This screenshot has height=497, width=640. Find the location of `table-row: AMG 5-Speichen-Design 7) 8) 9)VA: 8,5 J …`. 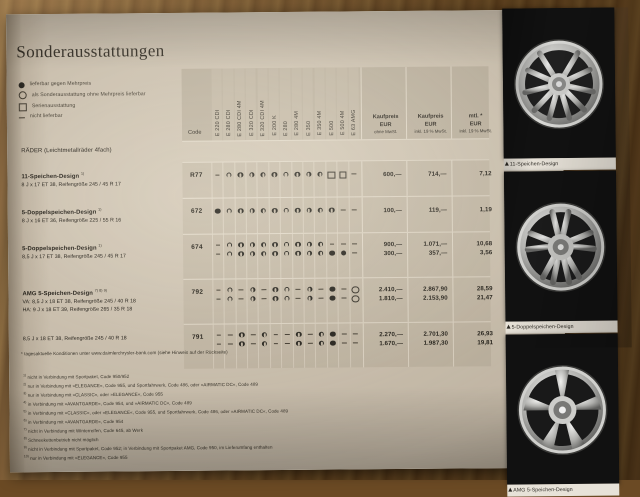

table-row: AMG 5-Speichen-Design 7) 8) 9)VA: 8,5 J … is located at coordinates (336, 300).